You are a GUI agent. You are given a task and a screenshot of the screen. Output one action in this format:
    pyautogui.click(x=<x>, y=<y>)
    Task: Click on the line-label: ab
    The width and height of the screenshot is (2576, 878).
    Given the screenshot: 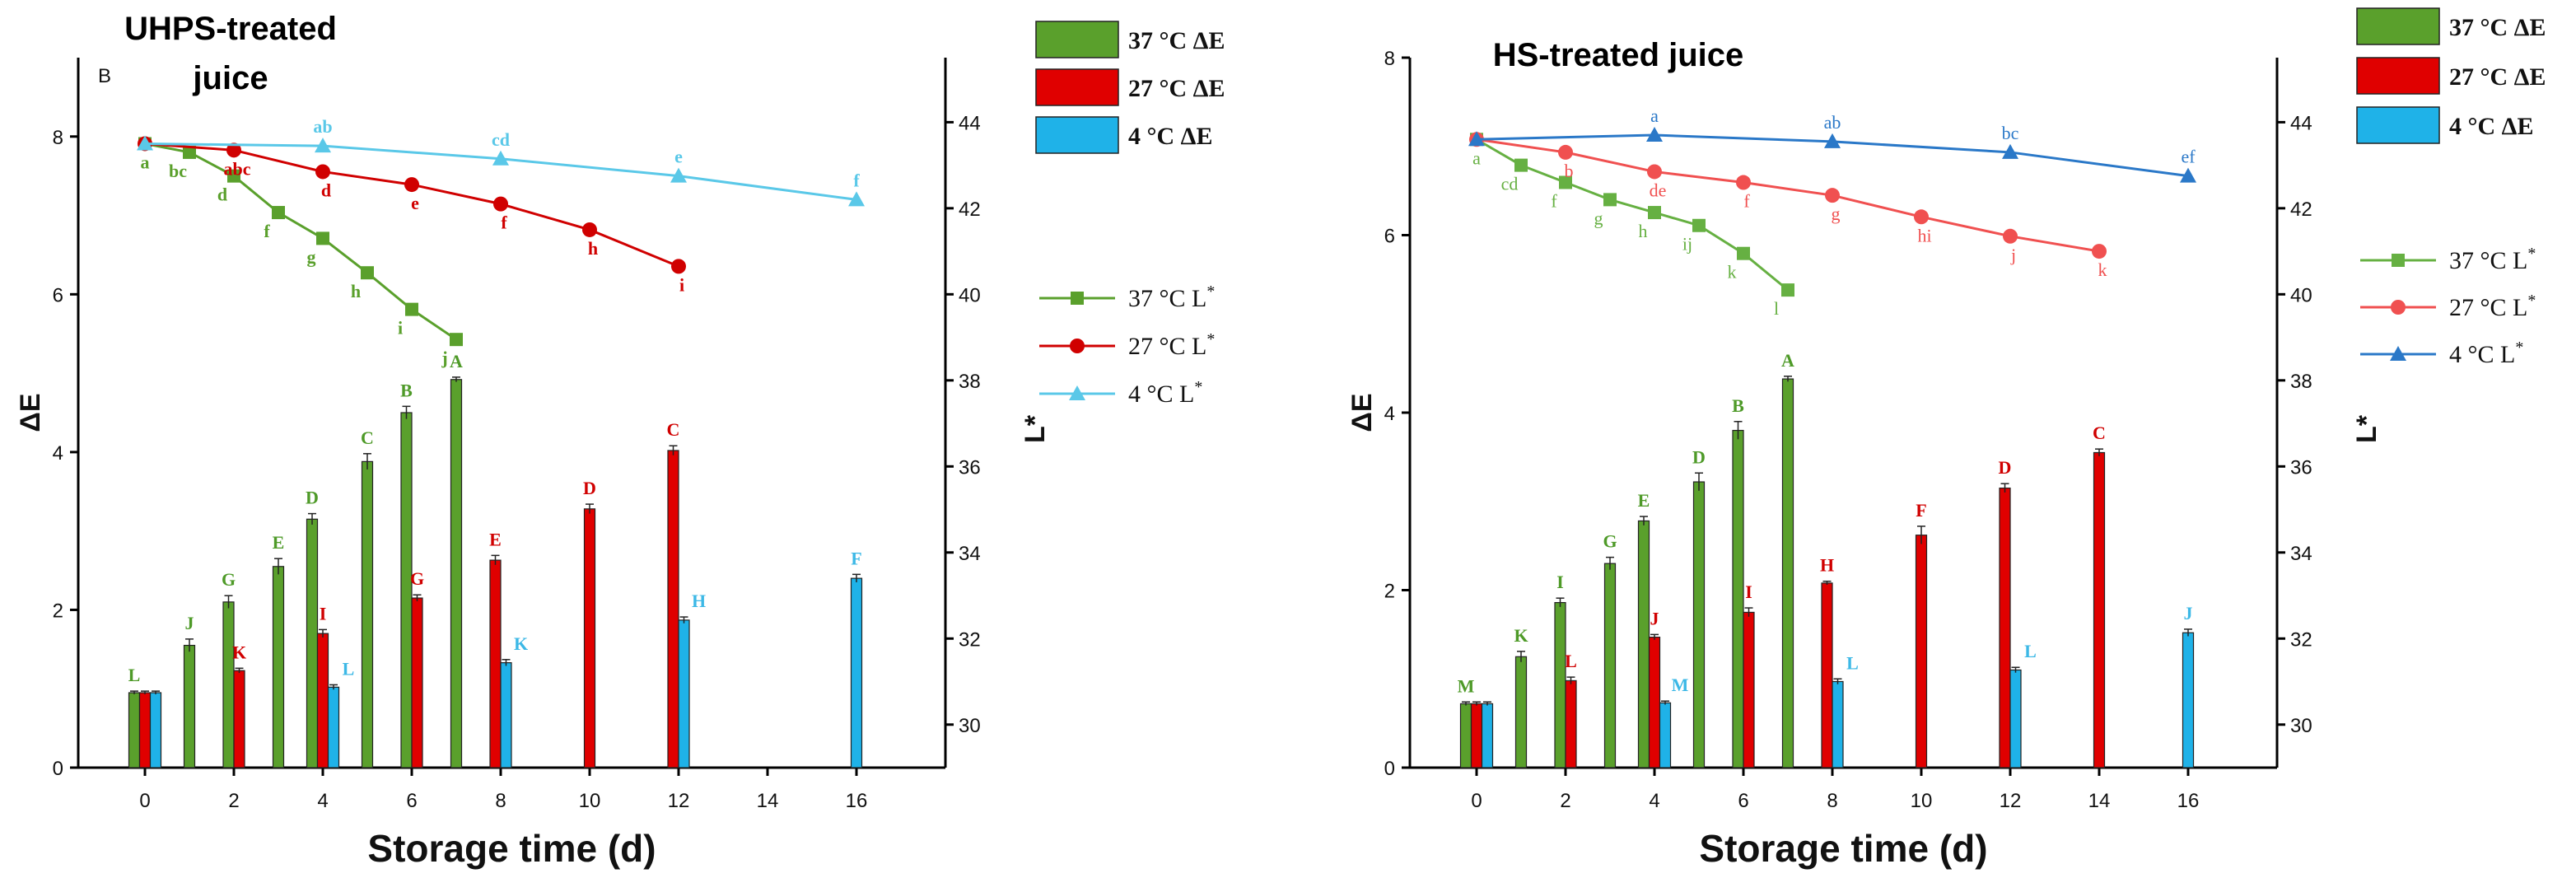 What is the action you would take?
    pyautogui.click(x=322, y=127)
    